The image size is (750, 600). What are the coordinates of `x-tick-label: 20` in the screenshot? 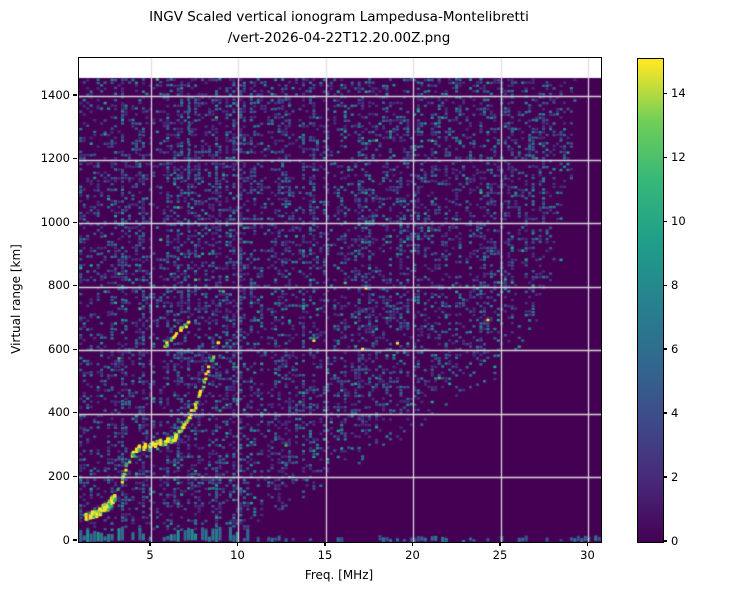 It's located at (412, 555).